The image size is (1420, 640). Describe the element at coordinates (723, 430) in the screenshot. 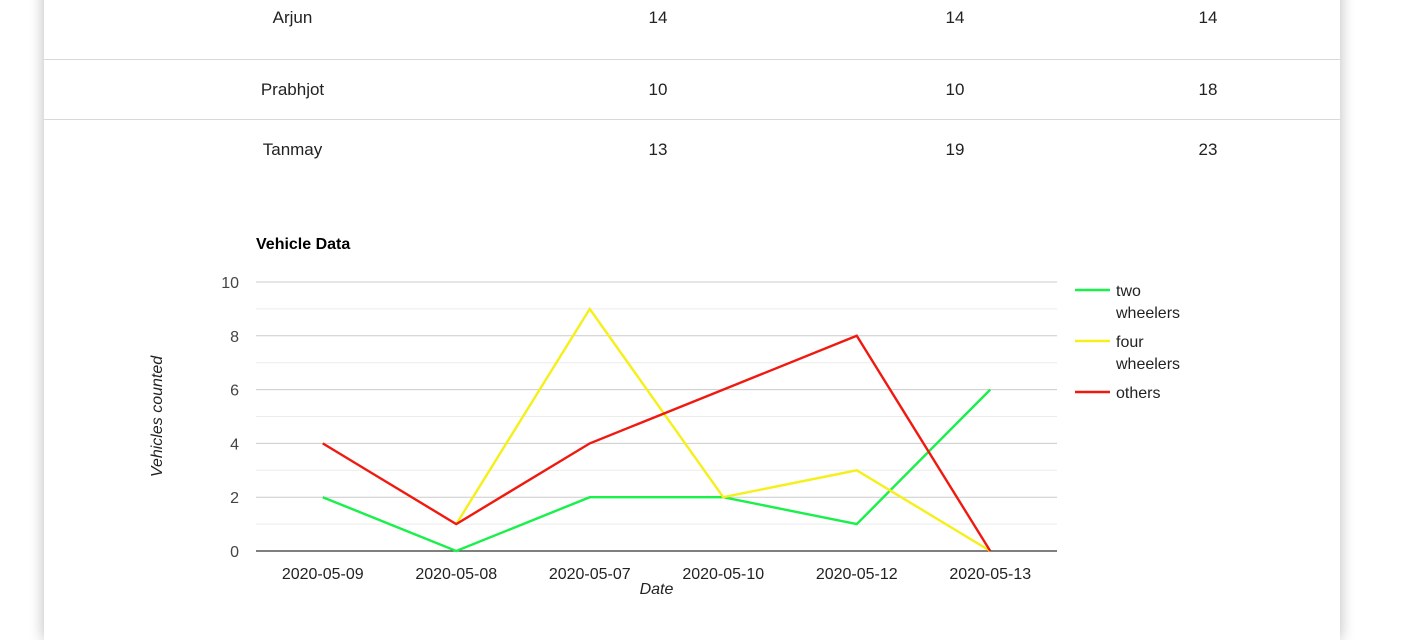

I see `series-line-four-wheelers` at that location.